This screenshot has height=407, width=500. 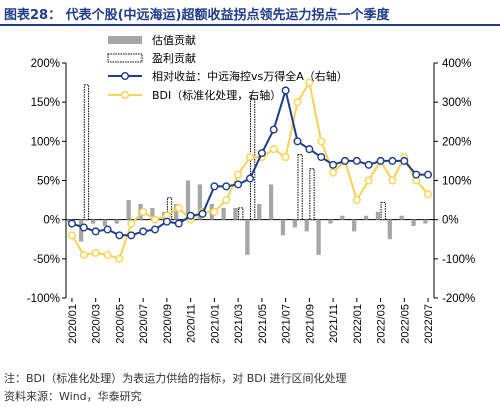 I want to click on x-tick-label: 2021/07, so click(x=287, y=324).